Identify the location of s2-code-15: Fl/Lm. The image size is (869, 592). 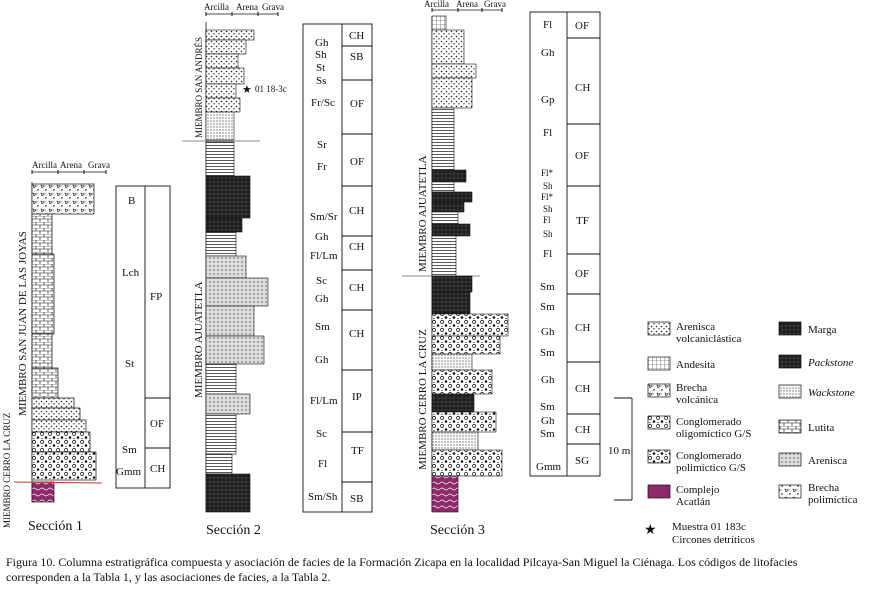
(324, 401).